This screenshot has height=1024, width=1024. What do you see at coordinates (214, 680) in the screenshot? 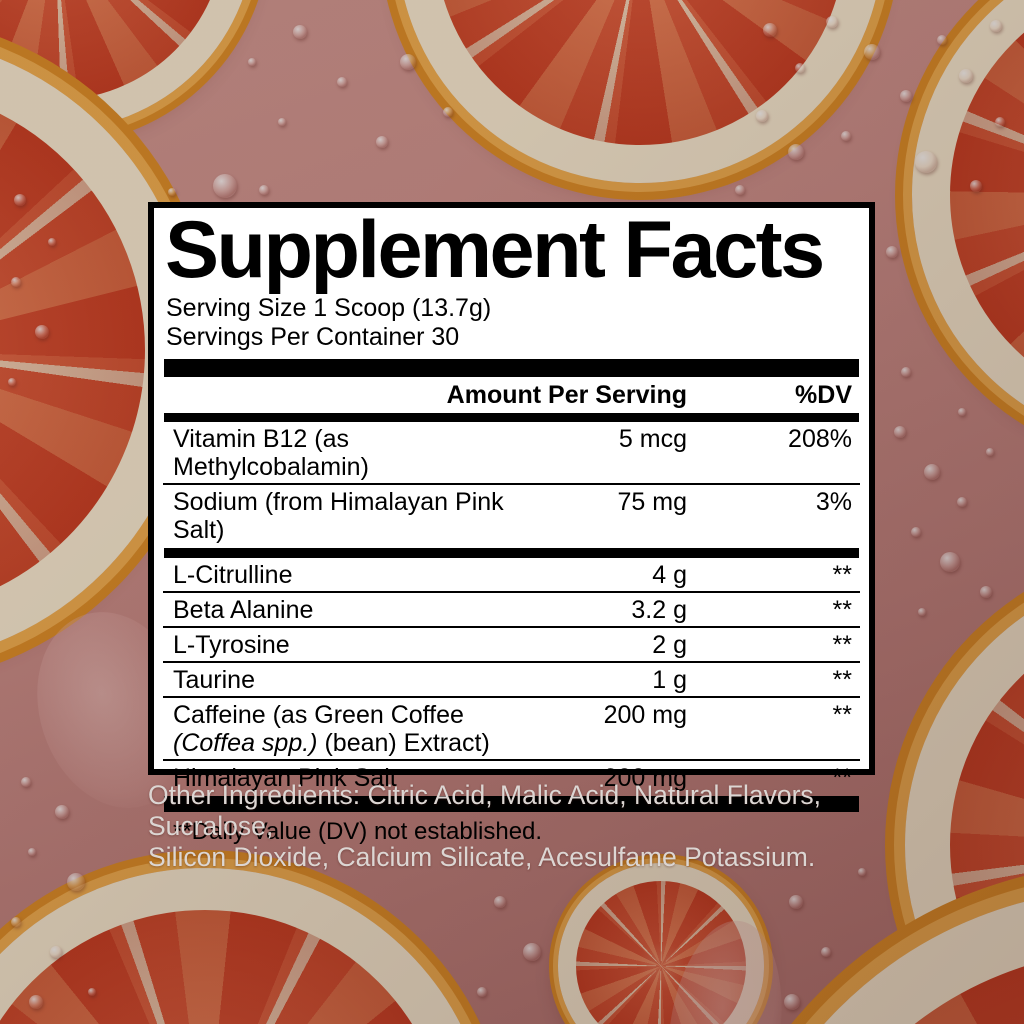
I see `ingredient-name: Taurine` at bounding box center [214, 680].